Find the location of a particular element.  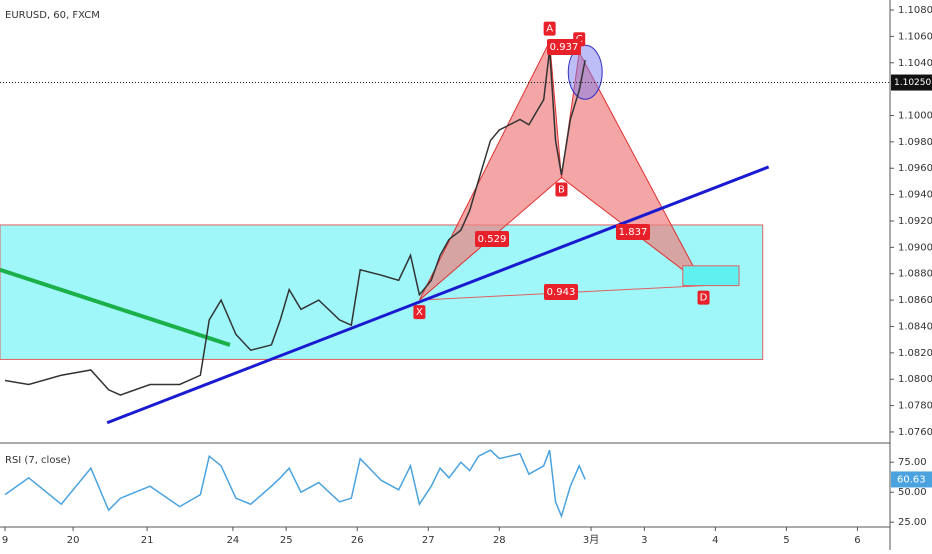

x-tick-label: 28 is located at coordinates (499, 540).